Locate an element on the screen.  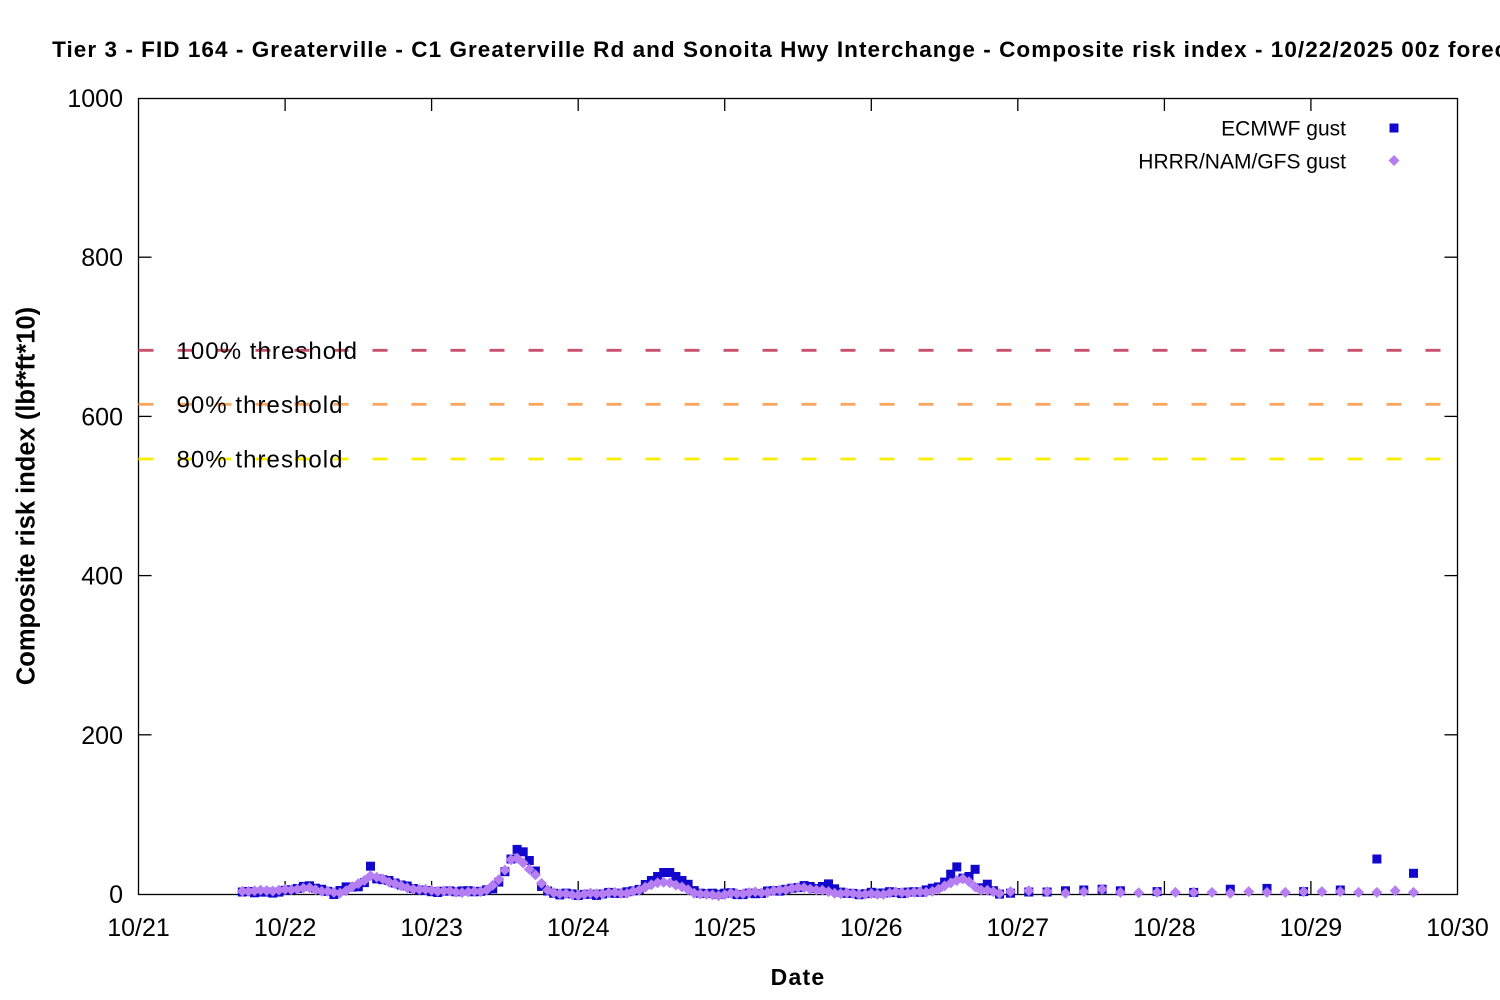
svg-text: ECMWF gust is located at coordinates (1283, 129).